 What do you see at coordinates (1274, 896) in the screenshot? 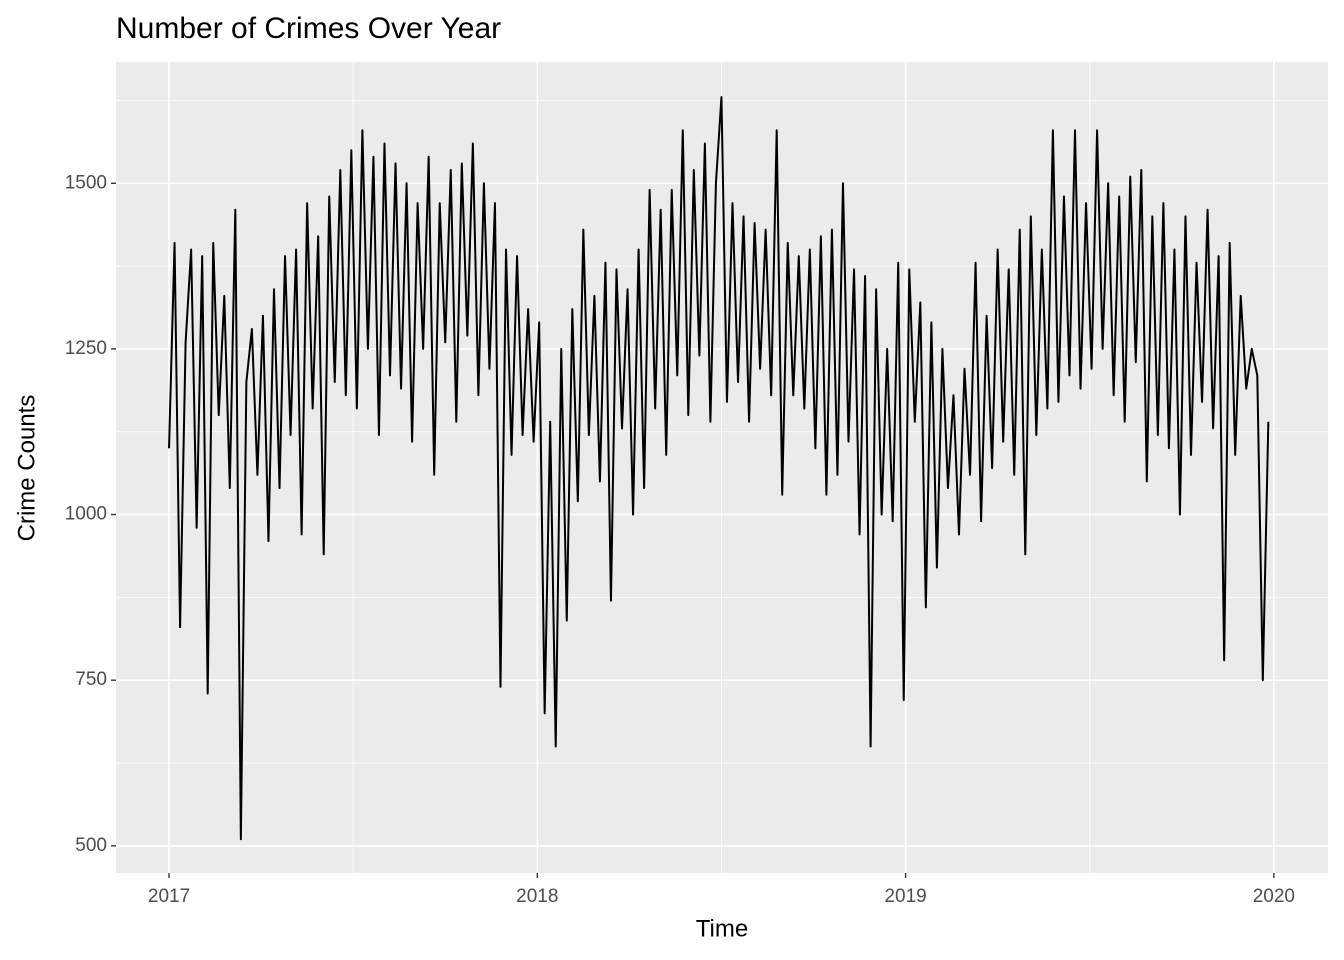
I see `x-tick-label: 2020` at bounding box center [1274, 896].